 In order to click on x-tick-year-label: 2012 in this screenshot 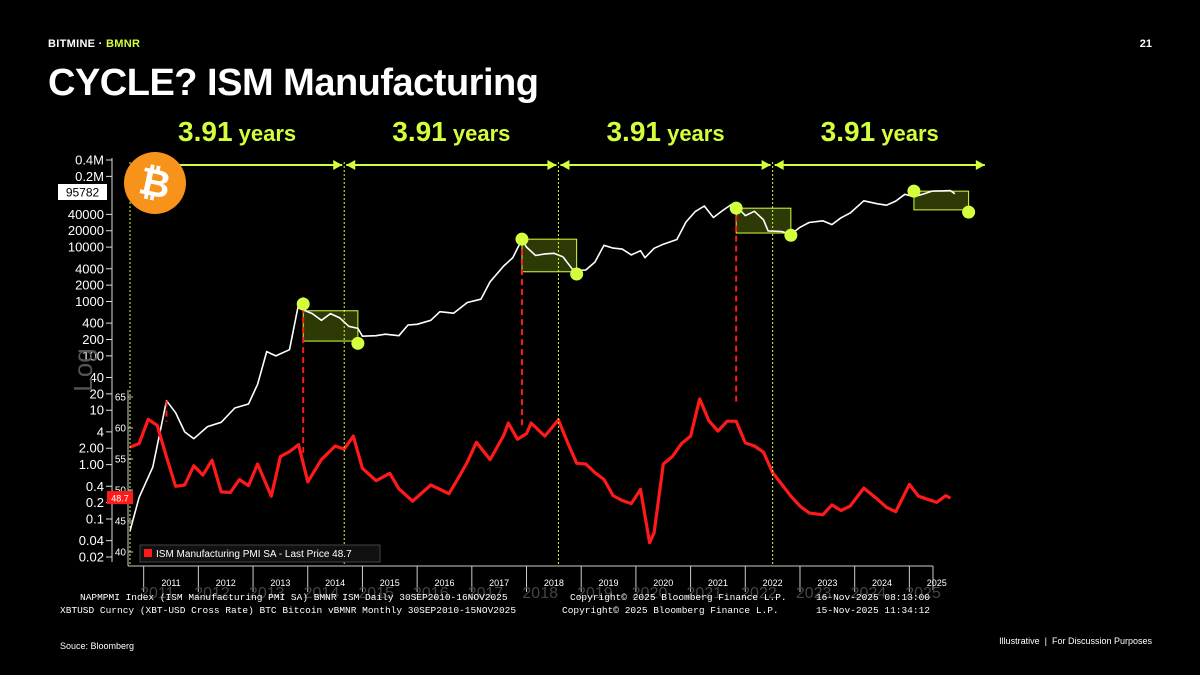, I will do `click(226, 583)`.